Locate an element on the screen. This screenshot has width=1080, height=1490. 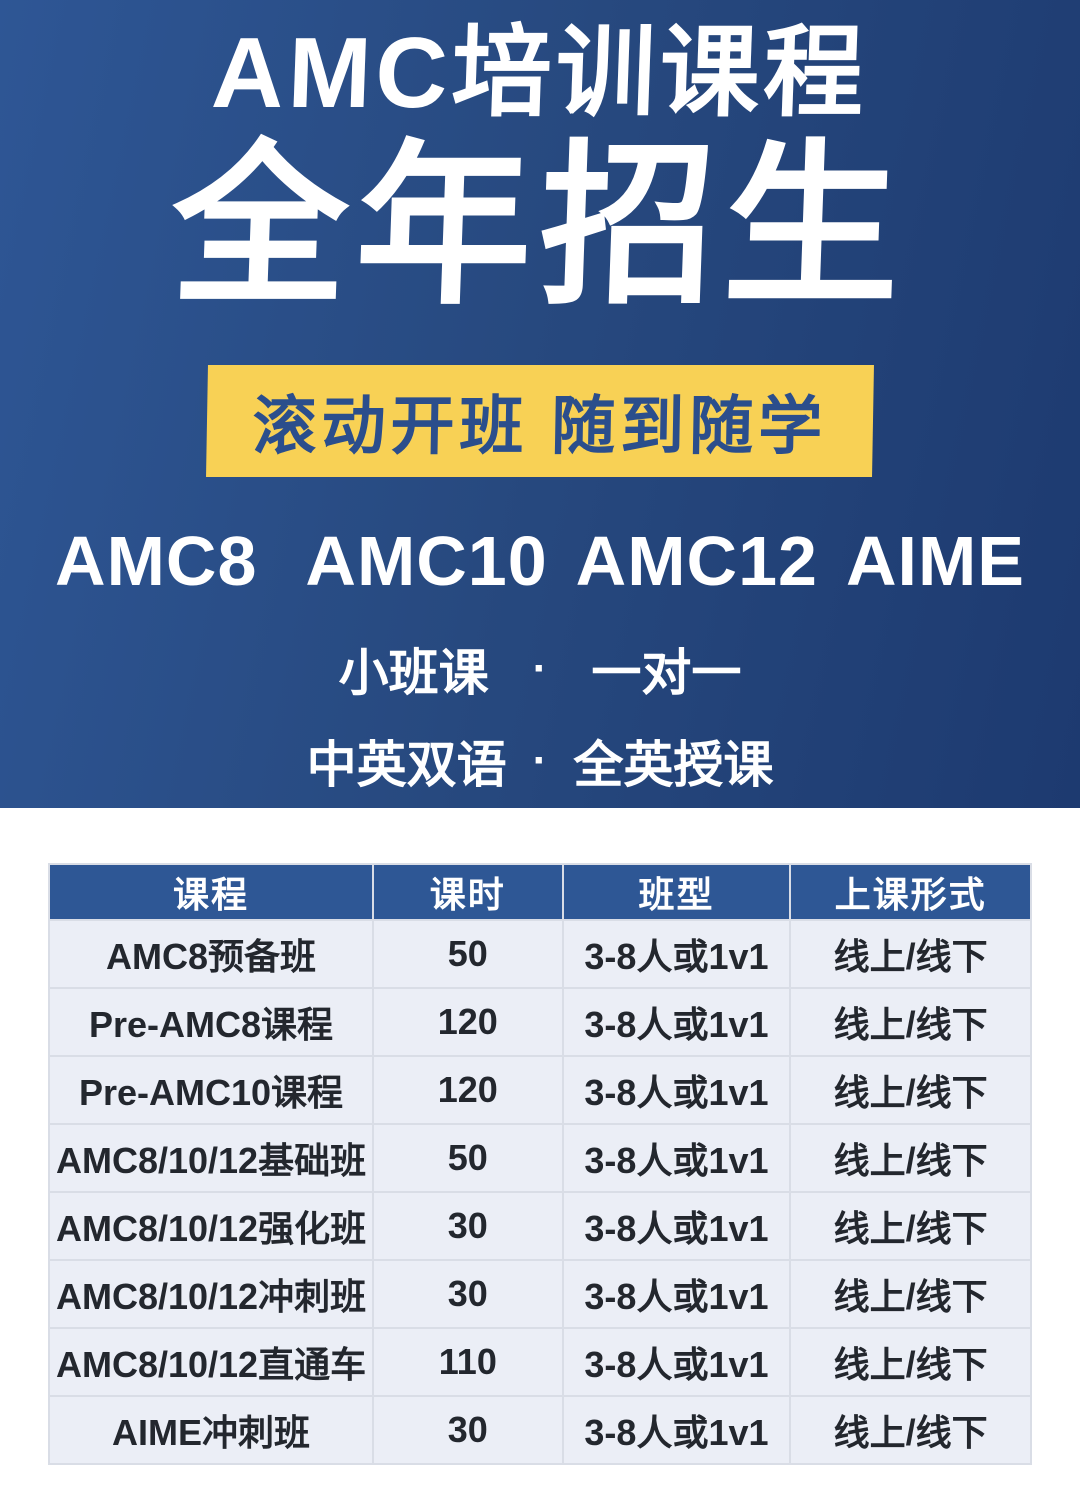
program-amc10: AMC10 is located at coordinates (426, 560).